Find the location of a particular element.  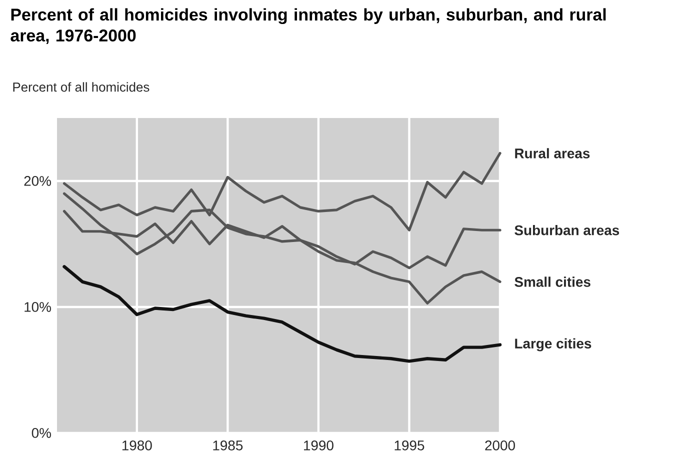

chart-title: Percent of all homicides involving inmates by urban, suburban, and rural area, 1976-2000 is located at coordinates (308, 26).